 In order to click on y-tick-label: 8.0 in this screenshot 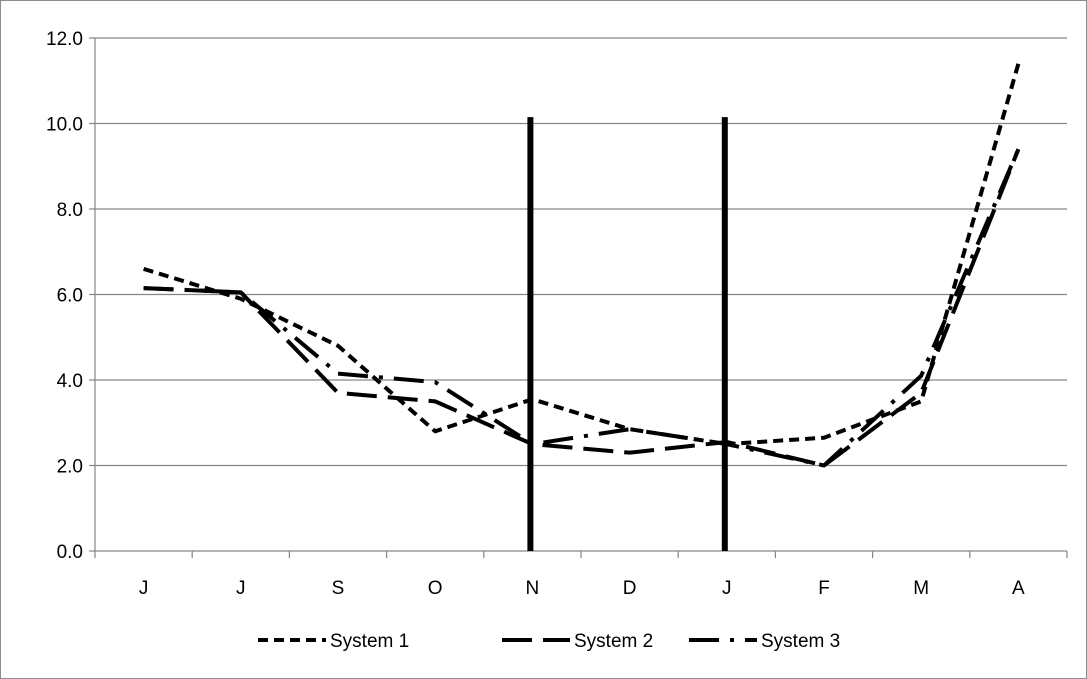, I will do `click(70, 210)`.